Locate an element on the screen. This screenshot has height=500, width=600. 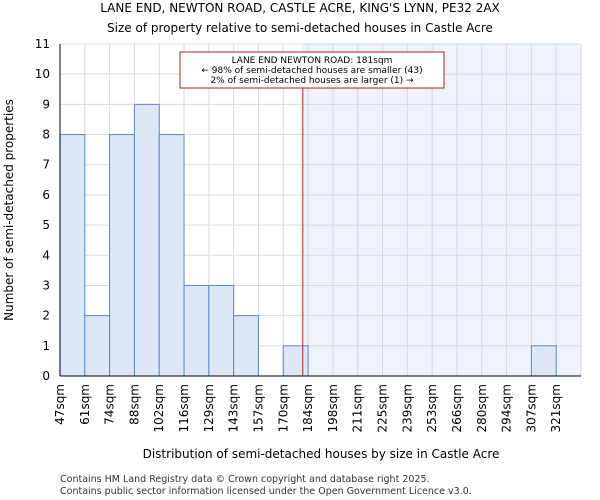
annotation-line-1: LANE END NEWTON ROAD: 181sqm is located at coordinates (312, 61).